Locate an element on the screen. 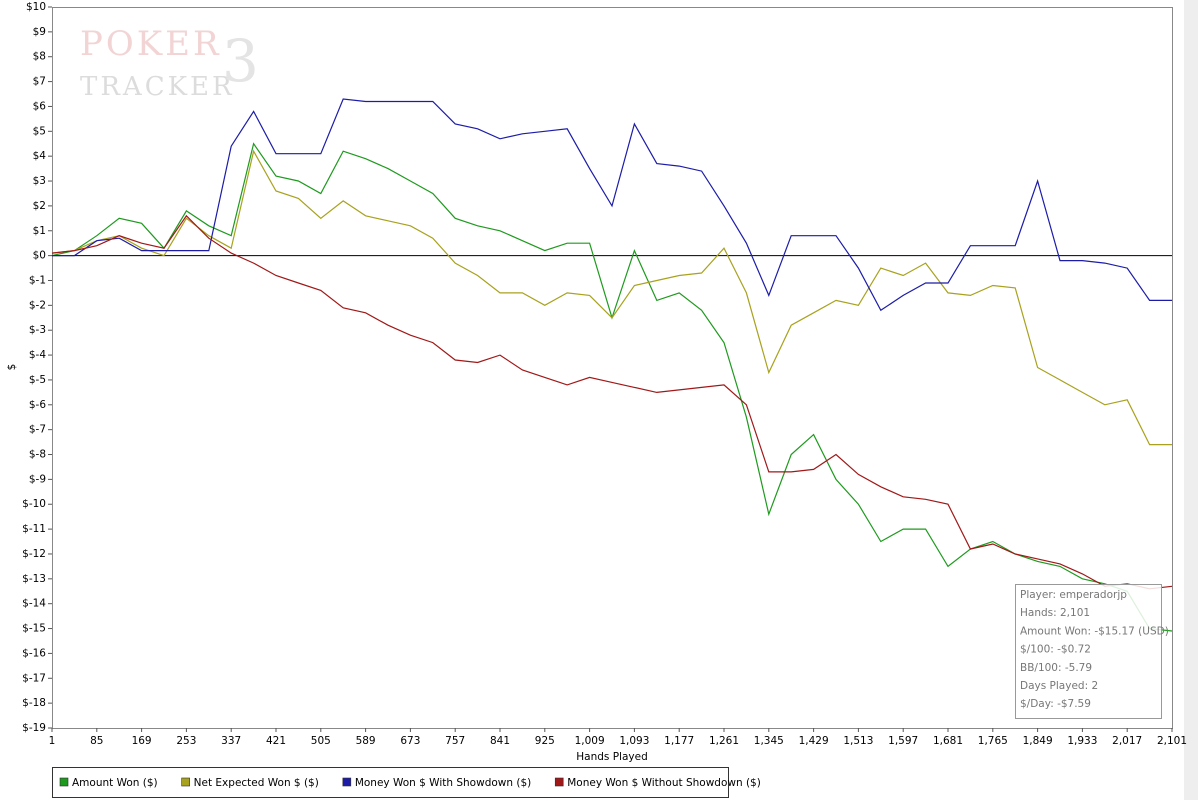 Image resolution: width=1198 pixels, height=804 pixels. y-tick-label: $3 is located at coordinates (39, 181).